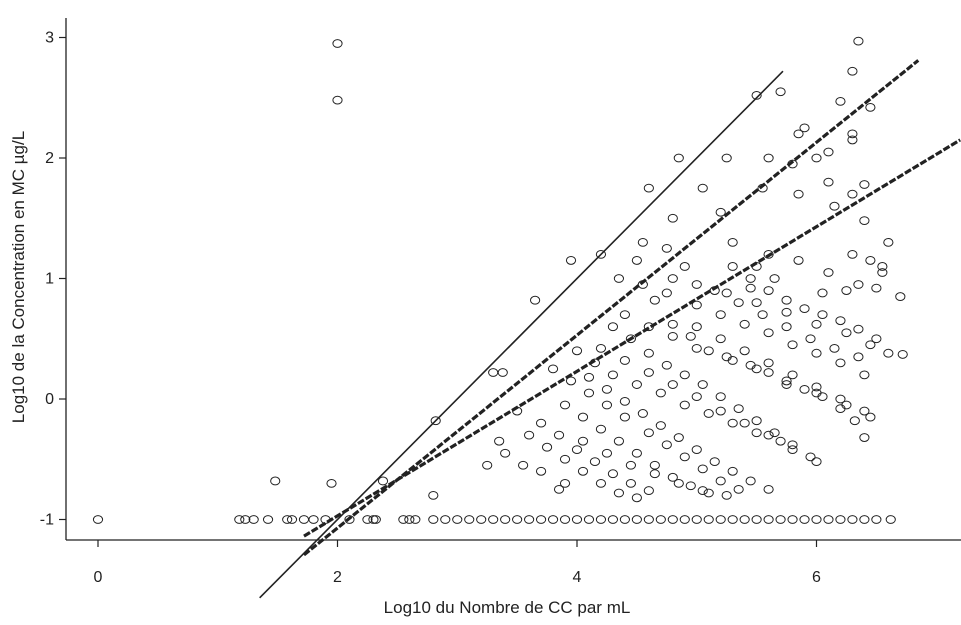 This screenshot has width=961, height=625. I want to click on x-axis-label: Log10 du Nombre de CC par mL, so click(507, 607).